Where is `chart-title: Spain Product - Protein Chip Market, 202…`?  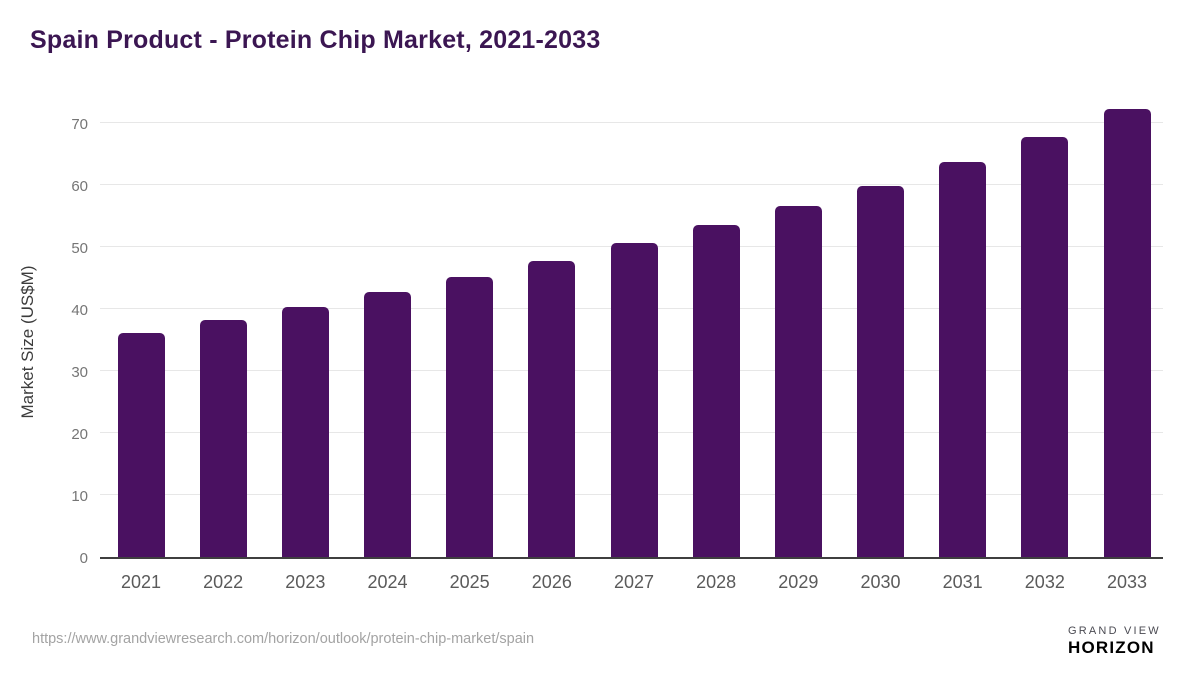 chart-title: Spain Product - Protein Chip Market, 202… is located at coordinates (315, 40).